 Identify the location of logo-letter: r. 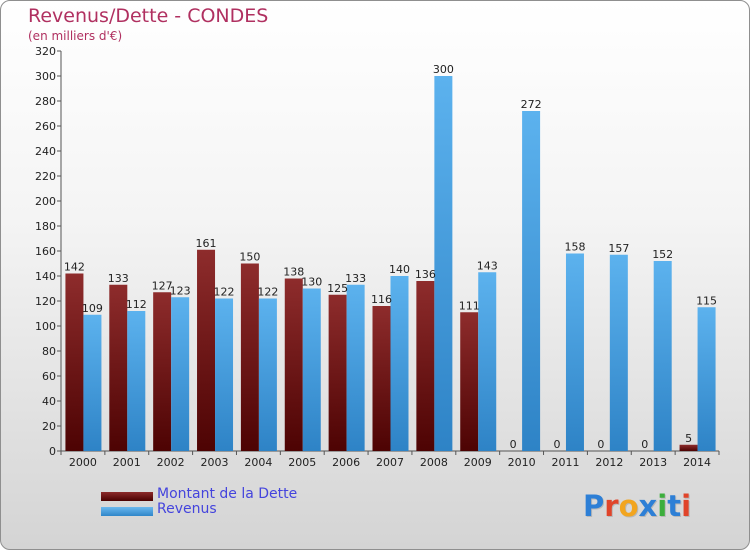
(611, 506).